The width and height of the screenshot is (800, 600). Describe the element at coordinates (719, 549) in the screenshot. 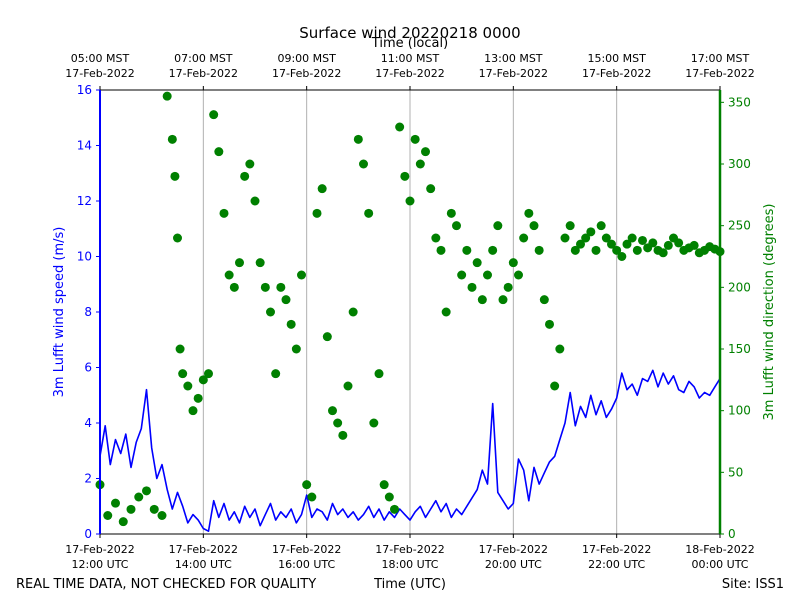

I see `x-tick-label-date: 18-Feb-2022` at that location.